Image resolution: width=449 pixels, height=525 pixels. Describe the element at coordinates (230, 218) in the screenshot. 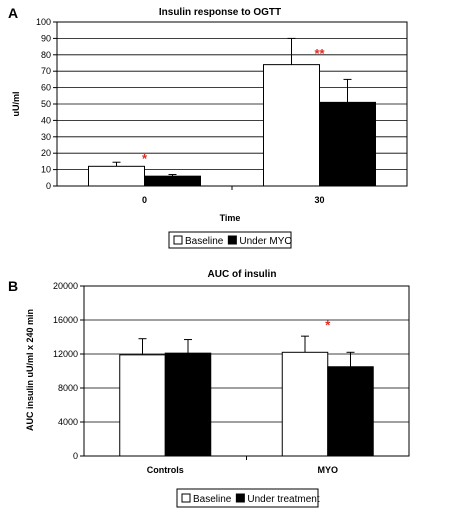

I see `x-axis-label: Time` at that location.